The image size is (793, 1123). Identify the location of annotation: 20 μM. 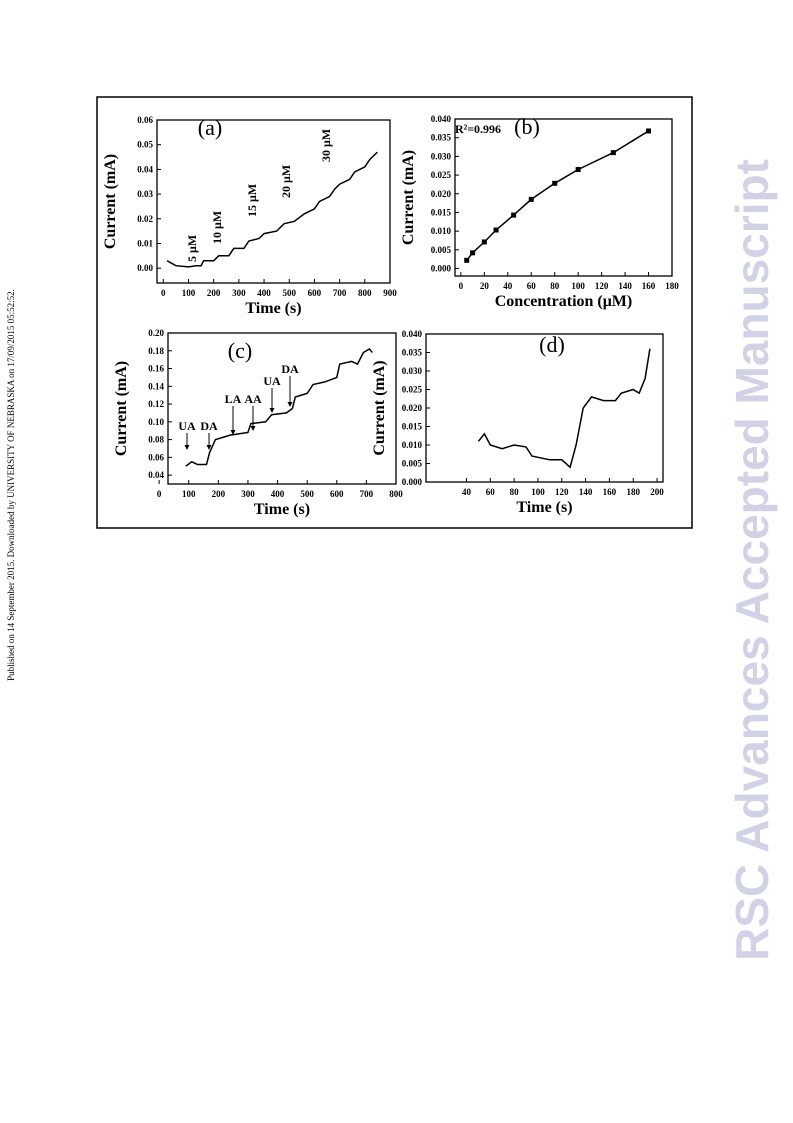
(286, 181).